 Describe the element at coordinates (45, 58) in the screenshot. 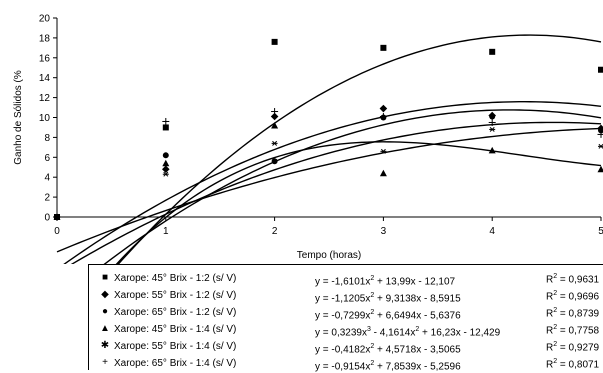

I see `y-tick-label: 16` at that location.